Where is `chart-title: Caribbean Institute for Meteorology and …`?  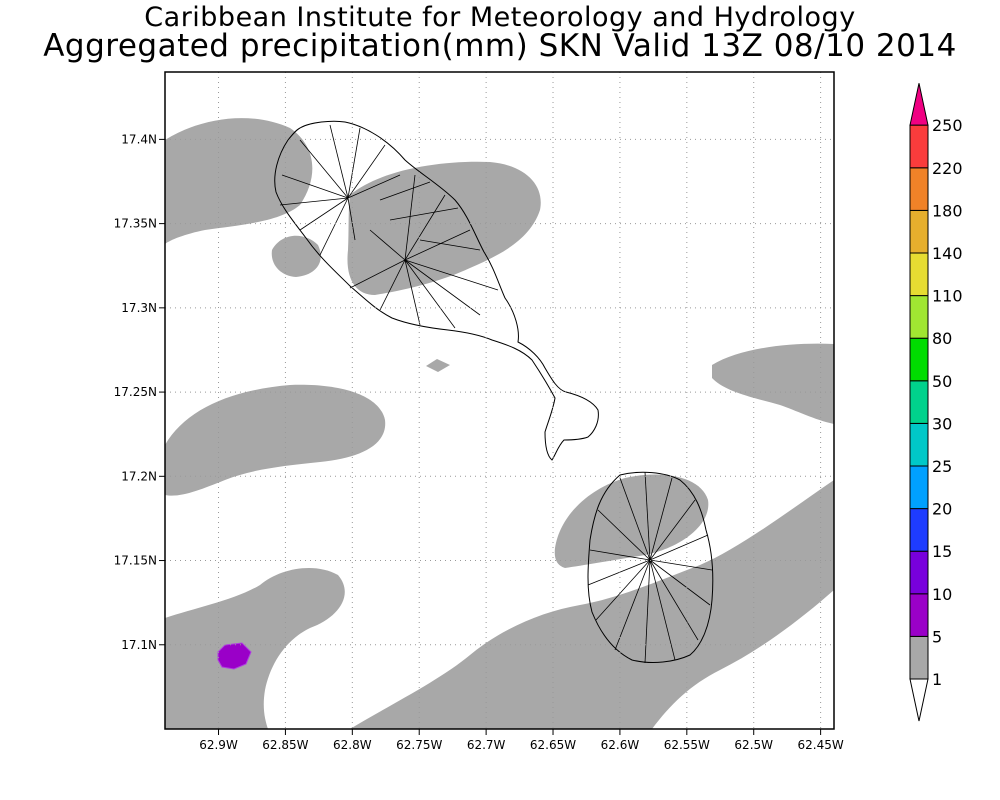
chart-title: Caribbean Institute for Meteorology and … is located at coordinates (500, 17).